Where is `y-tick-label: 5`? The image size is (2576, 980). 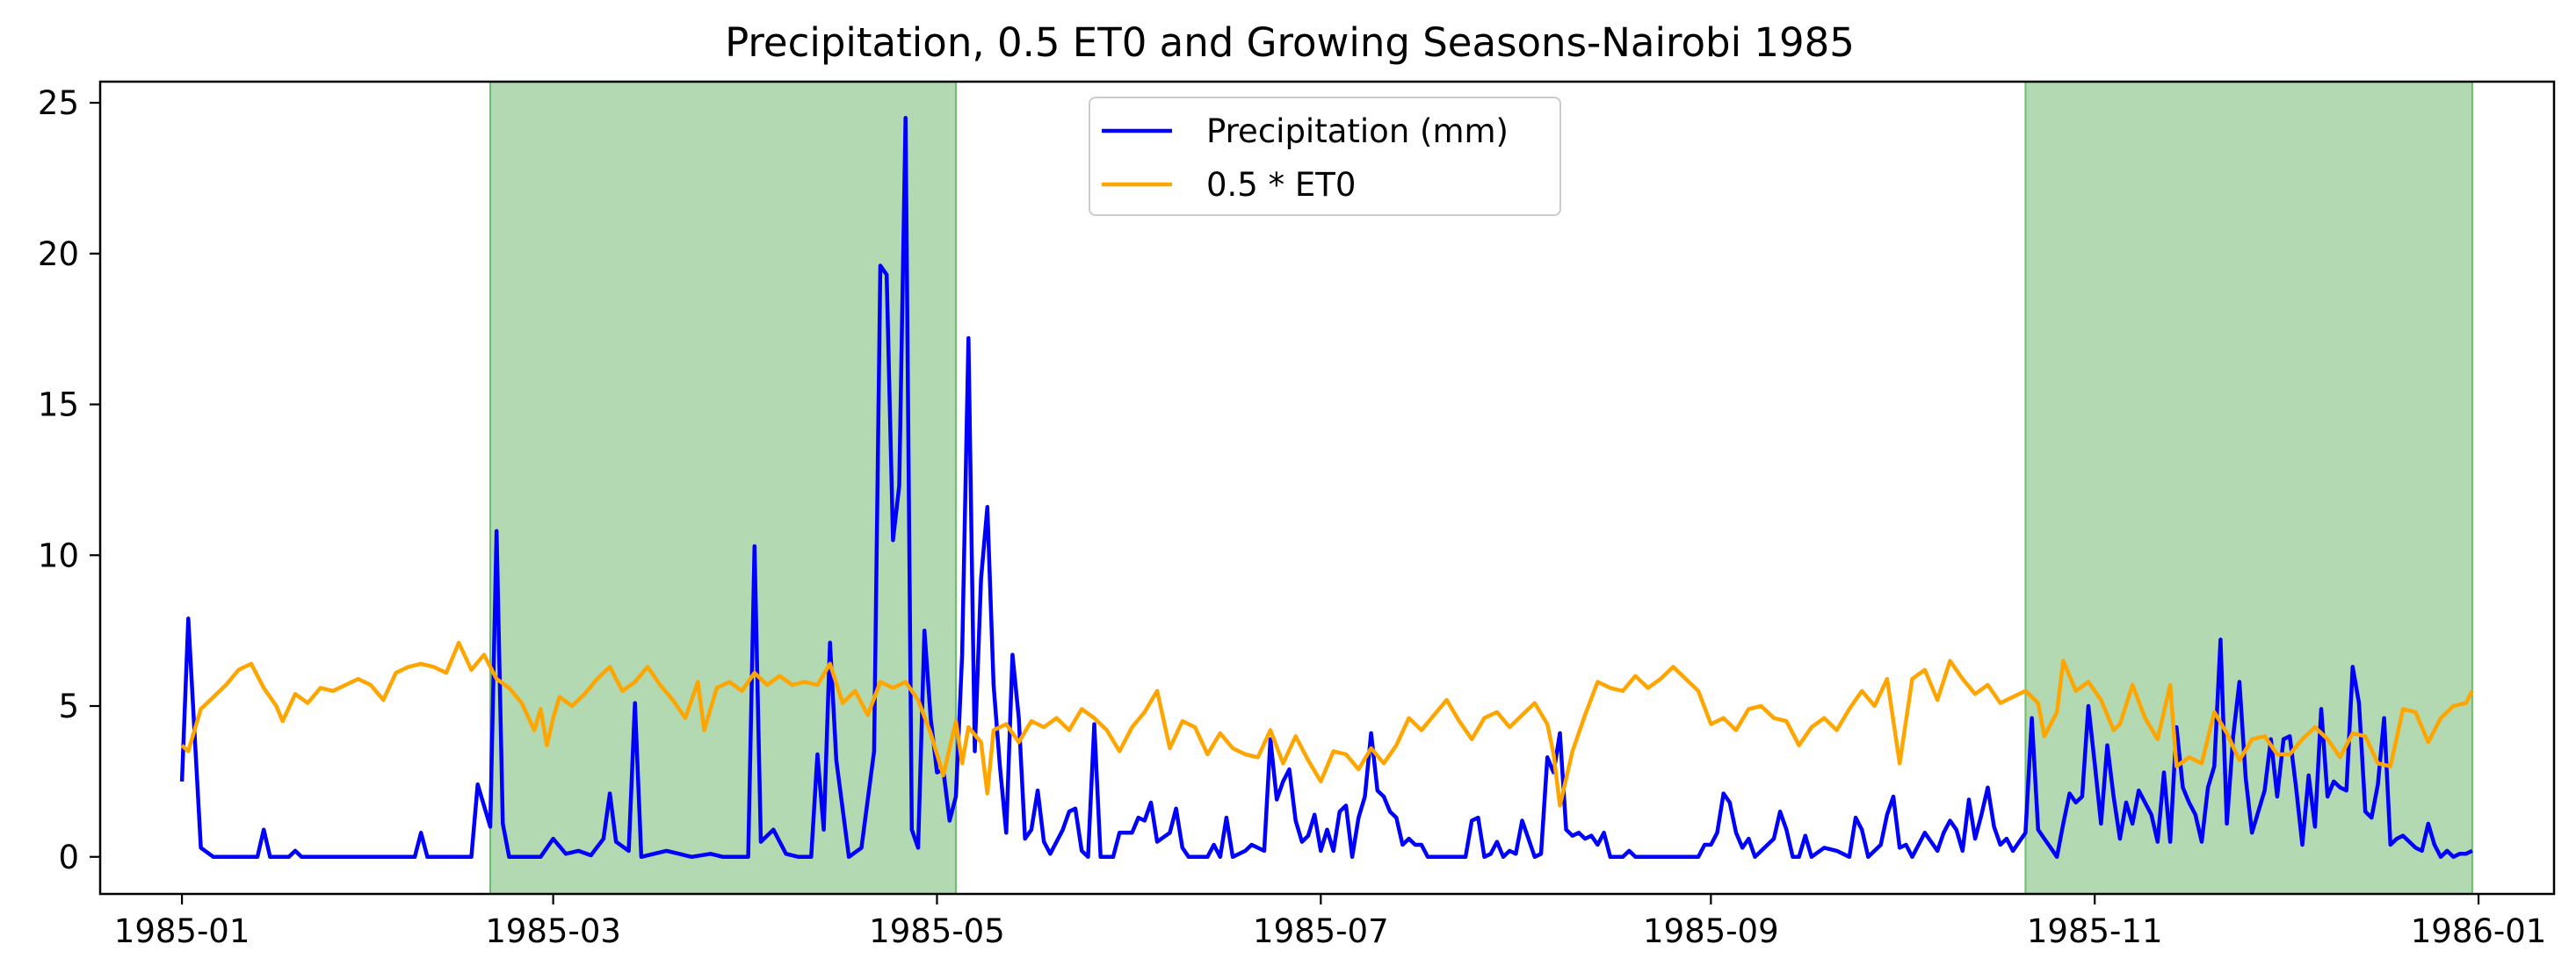 y-tick-label: 5 is located at coordinates (68, 707).